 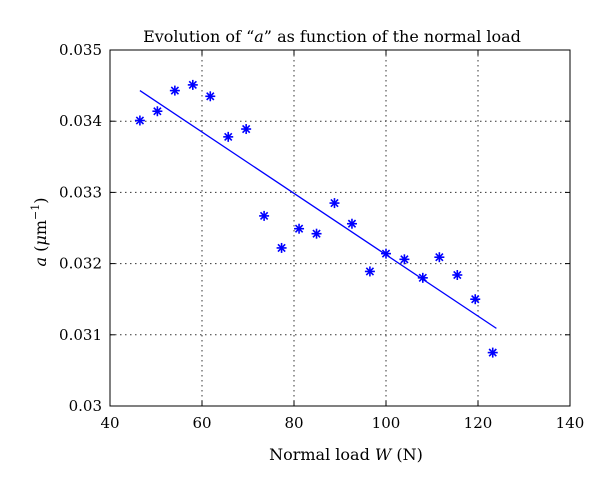 What do you see at coordinates (570, 423) in the screenshot?
I see `x-tick-label: 140` at bounding box center [570, 423].